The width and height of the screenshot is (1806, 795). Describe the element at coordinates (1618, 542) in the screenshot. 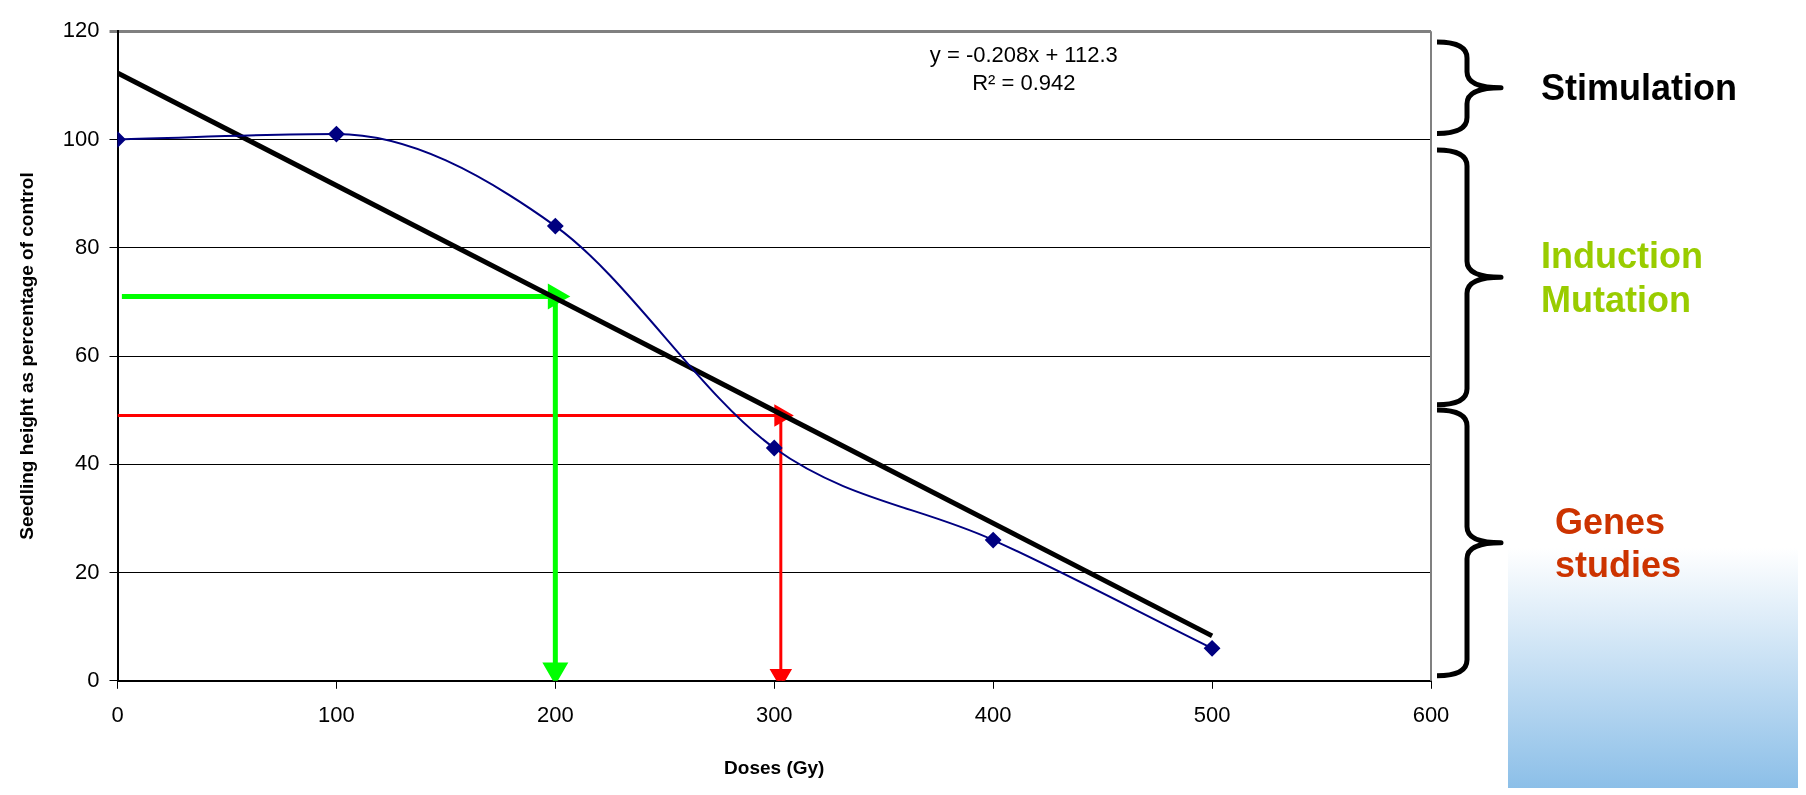

I see `text: Genes studies` at that location.